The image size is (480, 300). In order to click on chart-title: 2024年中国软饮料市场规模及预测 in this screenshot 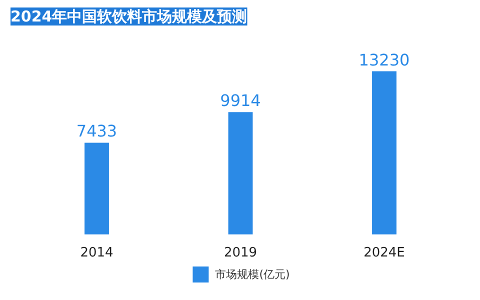, I will do `click(129, 17)`.